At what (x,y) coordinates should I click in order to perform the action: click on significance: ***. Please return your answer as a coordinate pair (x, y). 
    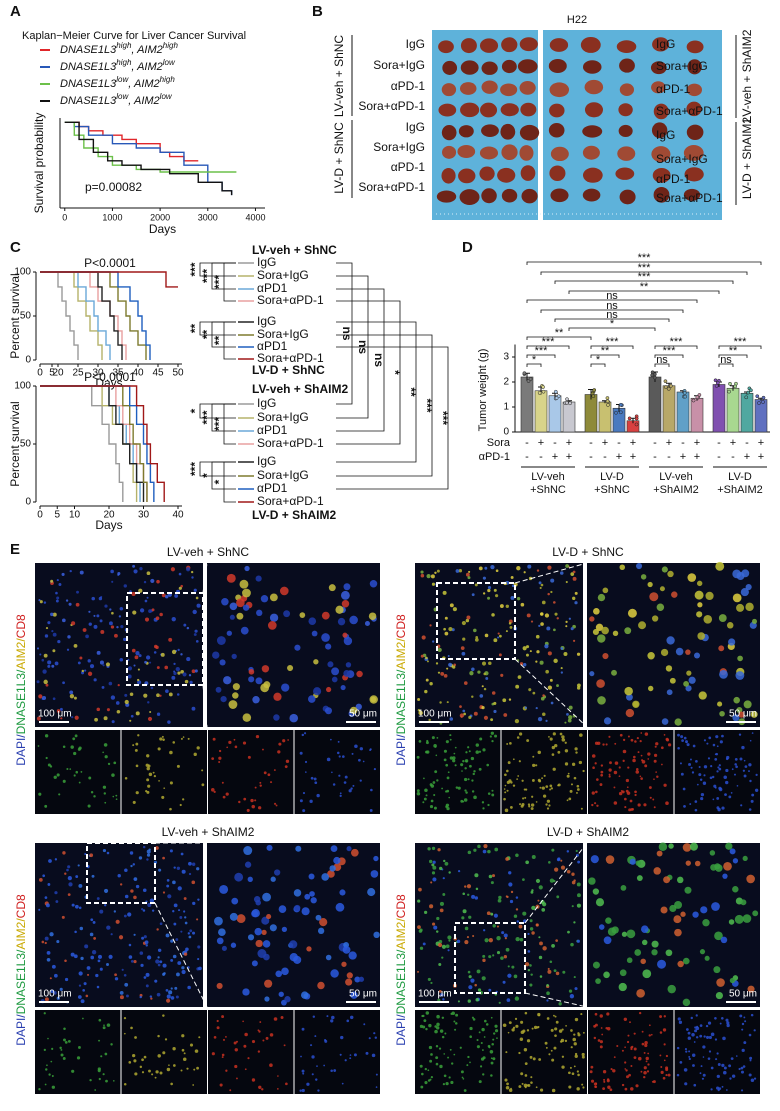
    Looking at the image, I should click on (219, 282).